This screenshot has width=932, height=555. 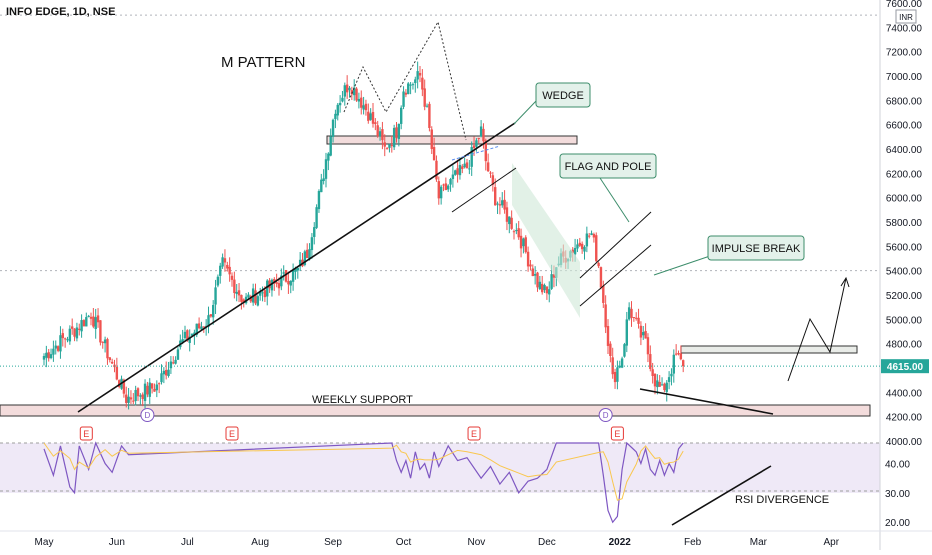 What do you see at coordinates (363, 471) in the screenshot?
I see `rsi-ma-line` at bounding box center [363, 471].